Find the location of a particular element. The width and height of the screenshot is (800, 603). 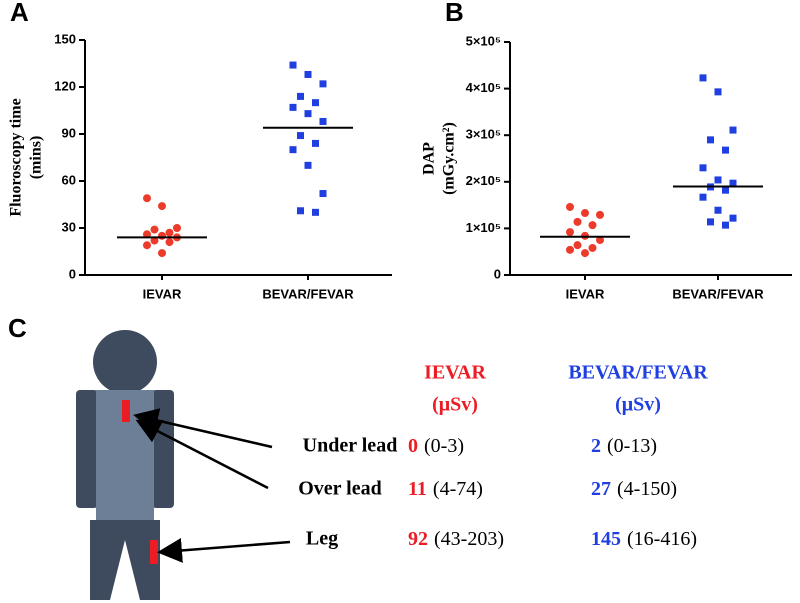

cell: 92 (43-203) is located at coordinates (456, 539).